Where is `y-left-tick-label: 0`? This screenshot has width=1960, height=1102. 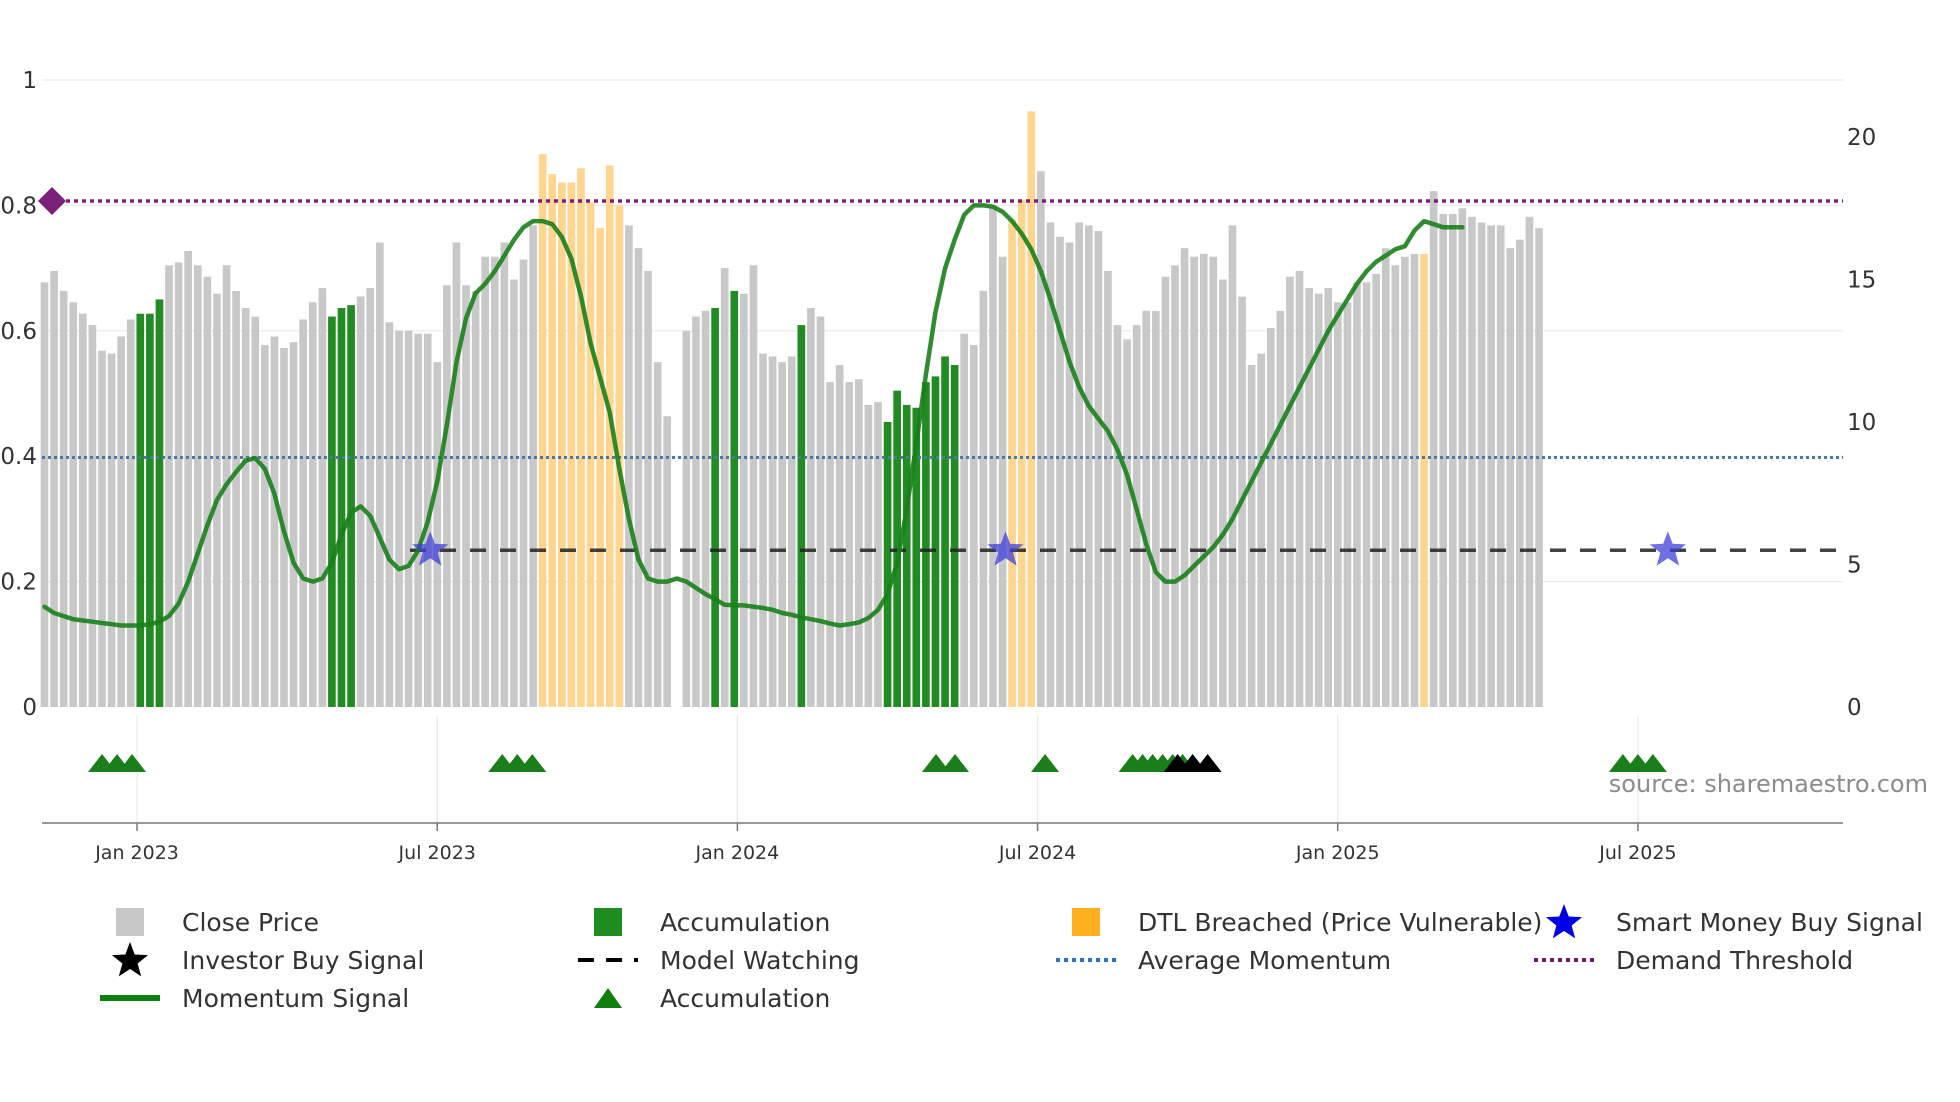 y-left-tick-label: 0 is located at coordinates (29, 708).